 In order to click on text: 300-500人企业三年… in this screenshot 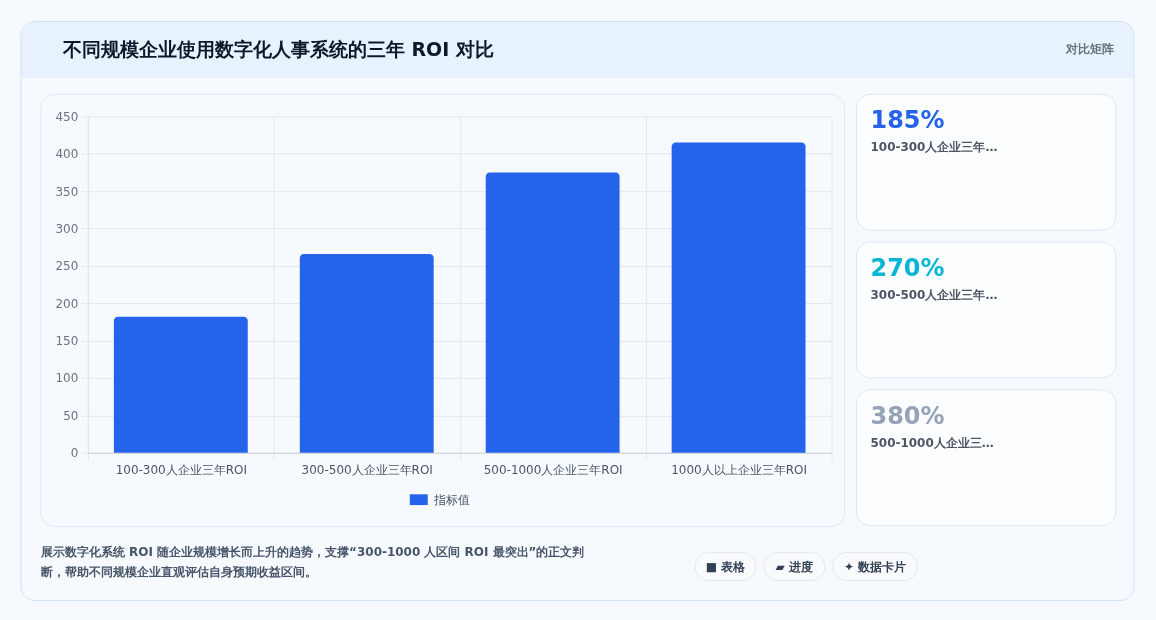, I will do `click(934, 295)`.